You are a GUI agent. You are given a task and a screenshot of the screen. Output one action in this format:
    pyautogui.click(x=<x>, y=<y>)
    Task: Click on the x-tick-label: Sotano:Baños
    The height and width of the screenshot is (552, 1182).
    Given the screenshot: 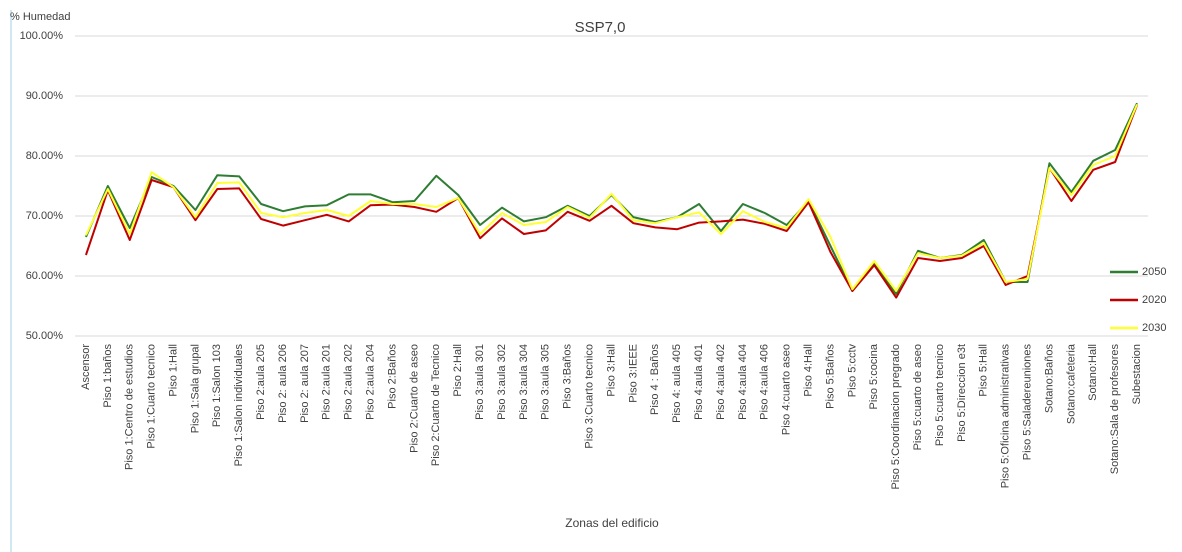 What is the action you would take?
    pyautogui.click(x=1049, y=379)
    